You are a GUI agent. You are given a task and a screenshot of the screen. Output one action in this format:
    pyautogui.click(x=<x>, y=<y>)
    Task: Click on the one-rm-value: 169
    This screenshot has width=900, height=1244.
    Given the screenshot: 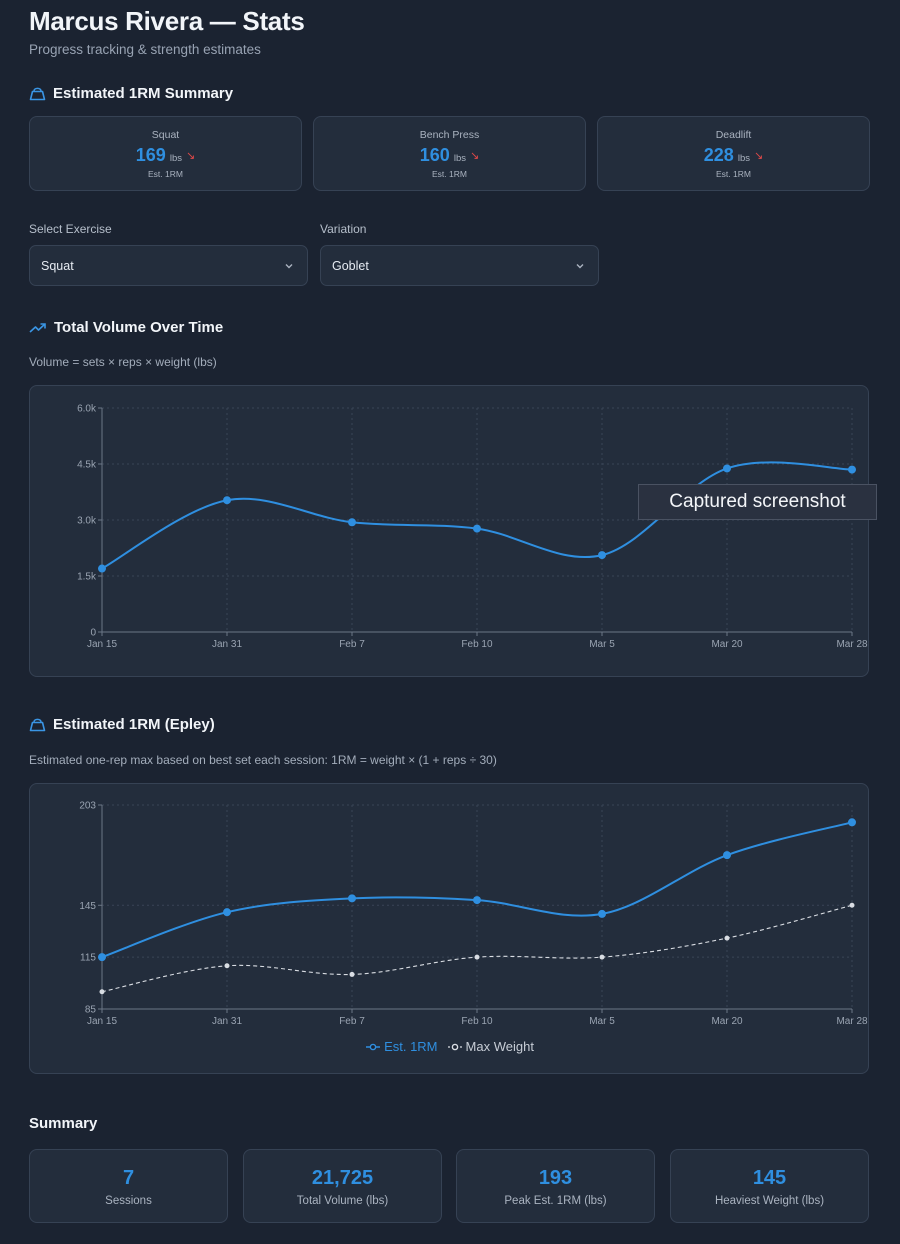 What is the action you would take?
    pyautogui.click(x=150, y=155)
    